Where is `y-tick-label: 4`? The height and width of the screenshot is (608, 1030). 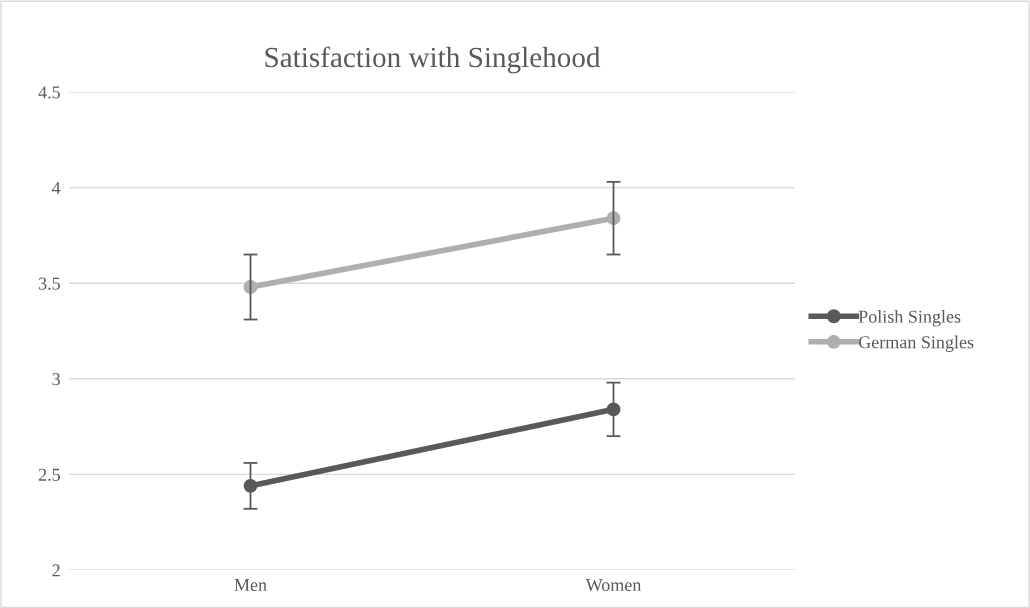
y-tick-label: 4 is located at coordinates (56, 187).